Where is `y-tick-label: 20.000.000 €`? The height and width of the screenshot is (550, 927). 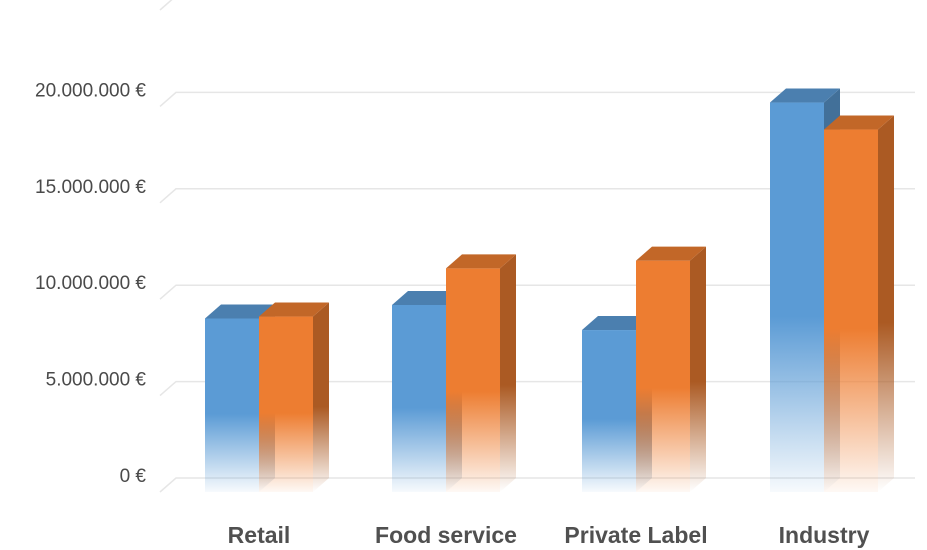 y-tick-label: 20.000.000 € is located at coordinates (90, 90).